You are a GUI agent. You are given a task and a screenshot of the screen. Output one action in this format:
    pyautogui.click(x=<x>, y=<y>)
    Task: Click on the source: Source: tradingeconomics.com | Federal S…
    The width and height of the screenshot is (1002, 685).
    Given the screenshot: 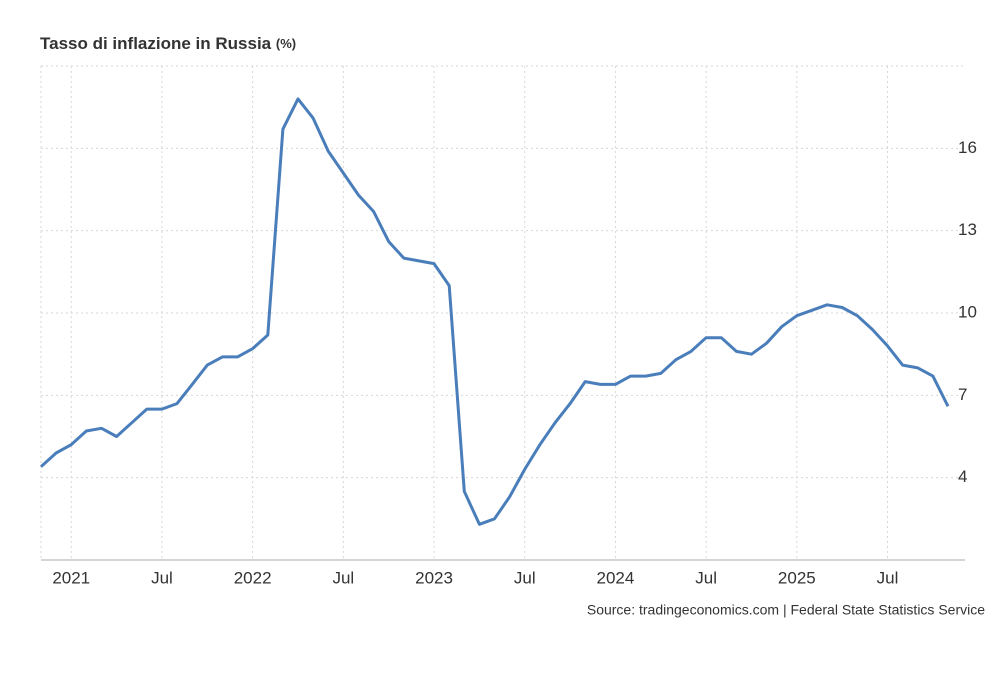 What is the action you would take?
    pyautogui.click(x=786, y=610)
    